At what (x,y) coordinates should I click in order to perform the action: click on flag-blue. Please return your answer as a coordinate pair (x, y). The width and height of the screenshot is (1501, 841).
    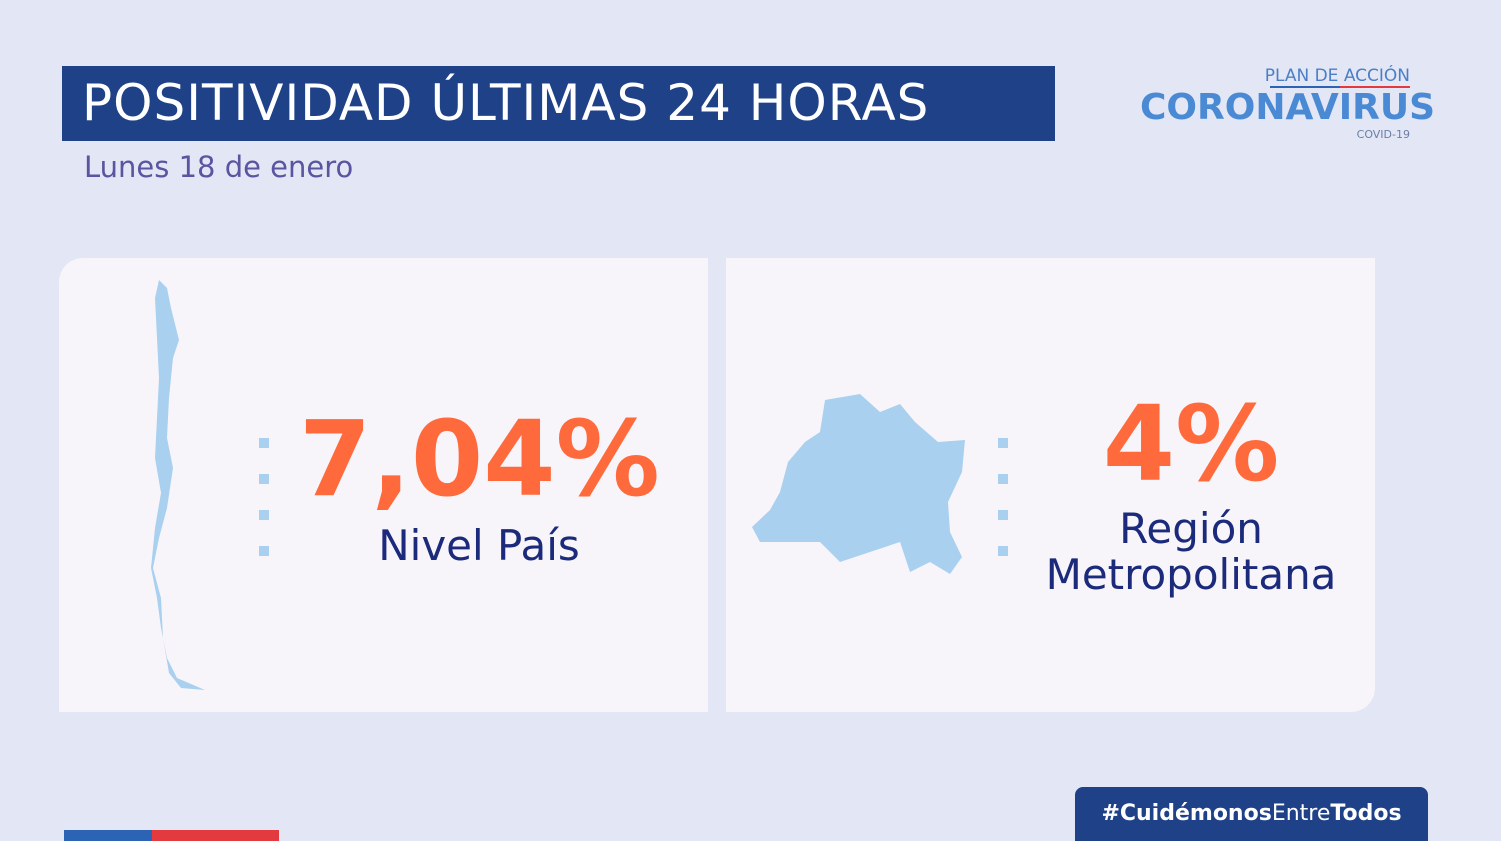
    Looking at the image, I should click on (108, 835).